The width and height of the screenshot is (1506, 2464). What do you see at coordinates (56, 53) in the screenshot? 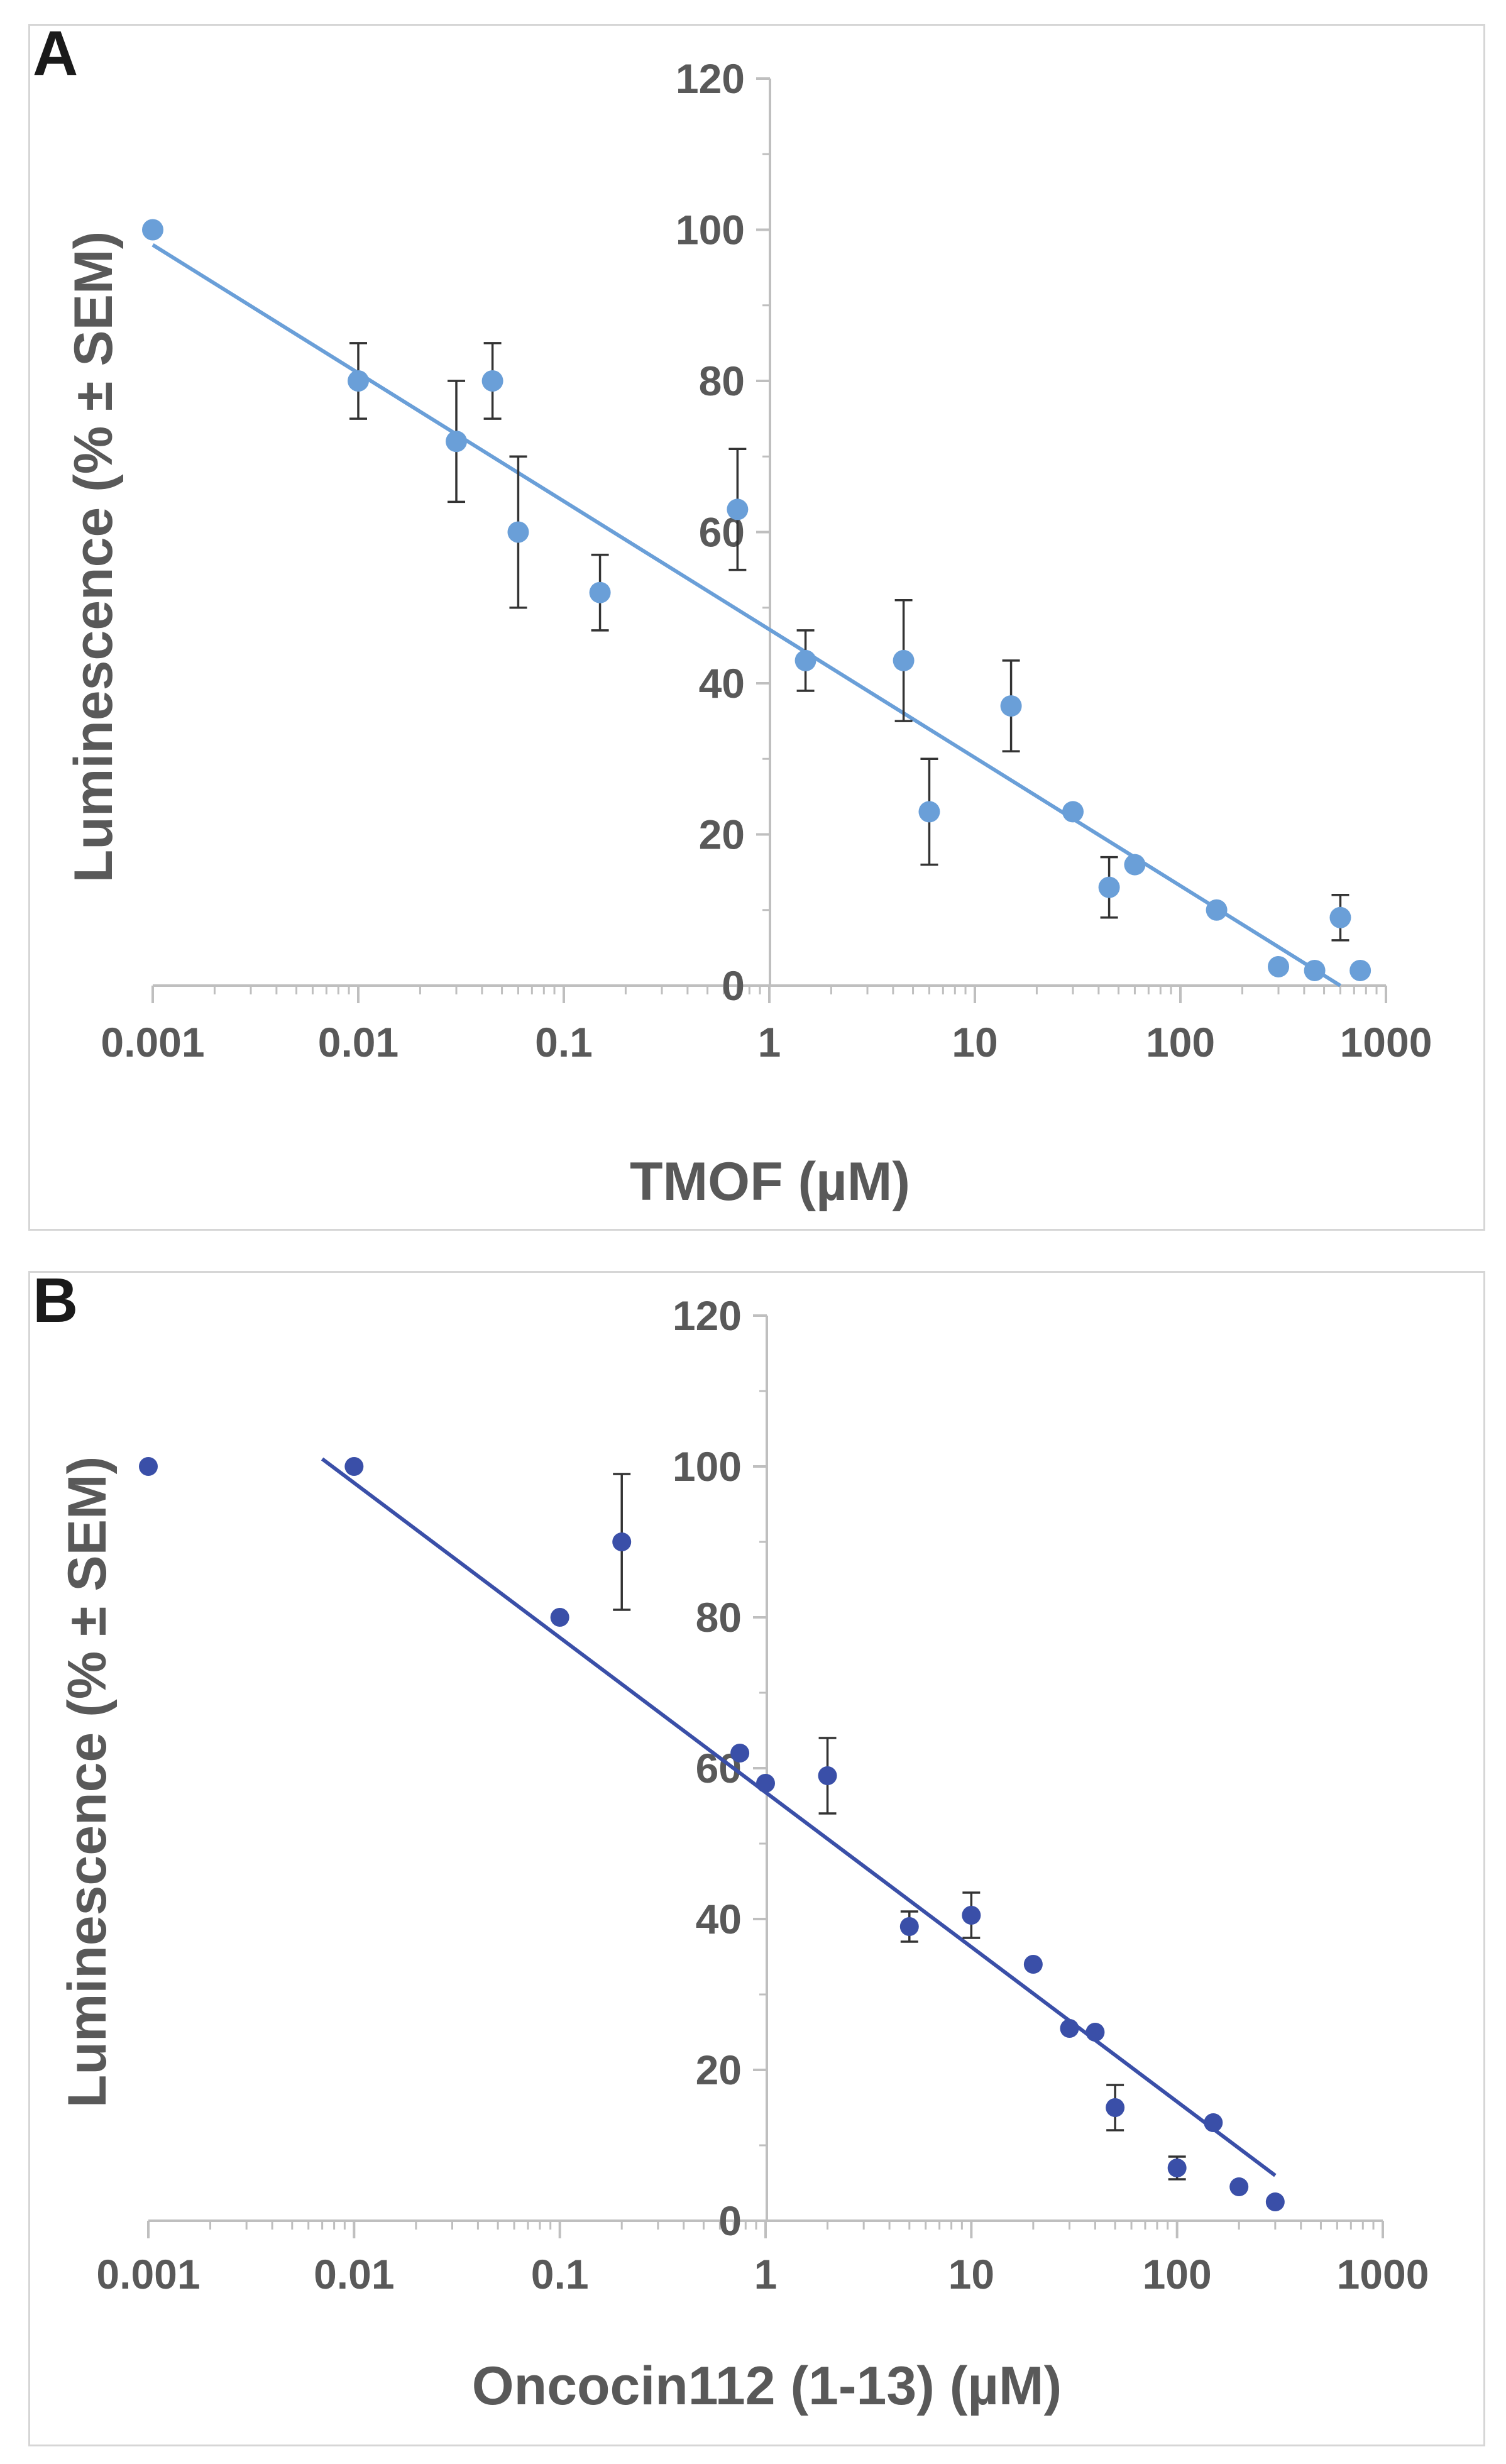
I see `panel-label-a: A` at bounding box center [56, 53].